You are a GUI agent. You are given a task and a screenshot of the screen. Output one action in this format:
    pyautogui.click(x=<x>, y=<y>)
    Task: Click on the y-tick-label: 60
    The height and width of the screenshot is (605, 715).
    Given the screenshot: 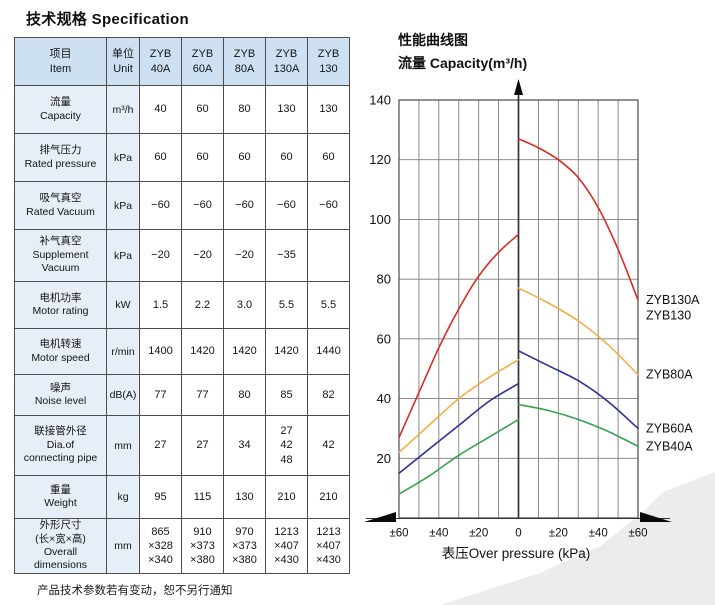 What is the action you would take?
    pyautogui.click(x=384, y=338)
    